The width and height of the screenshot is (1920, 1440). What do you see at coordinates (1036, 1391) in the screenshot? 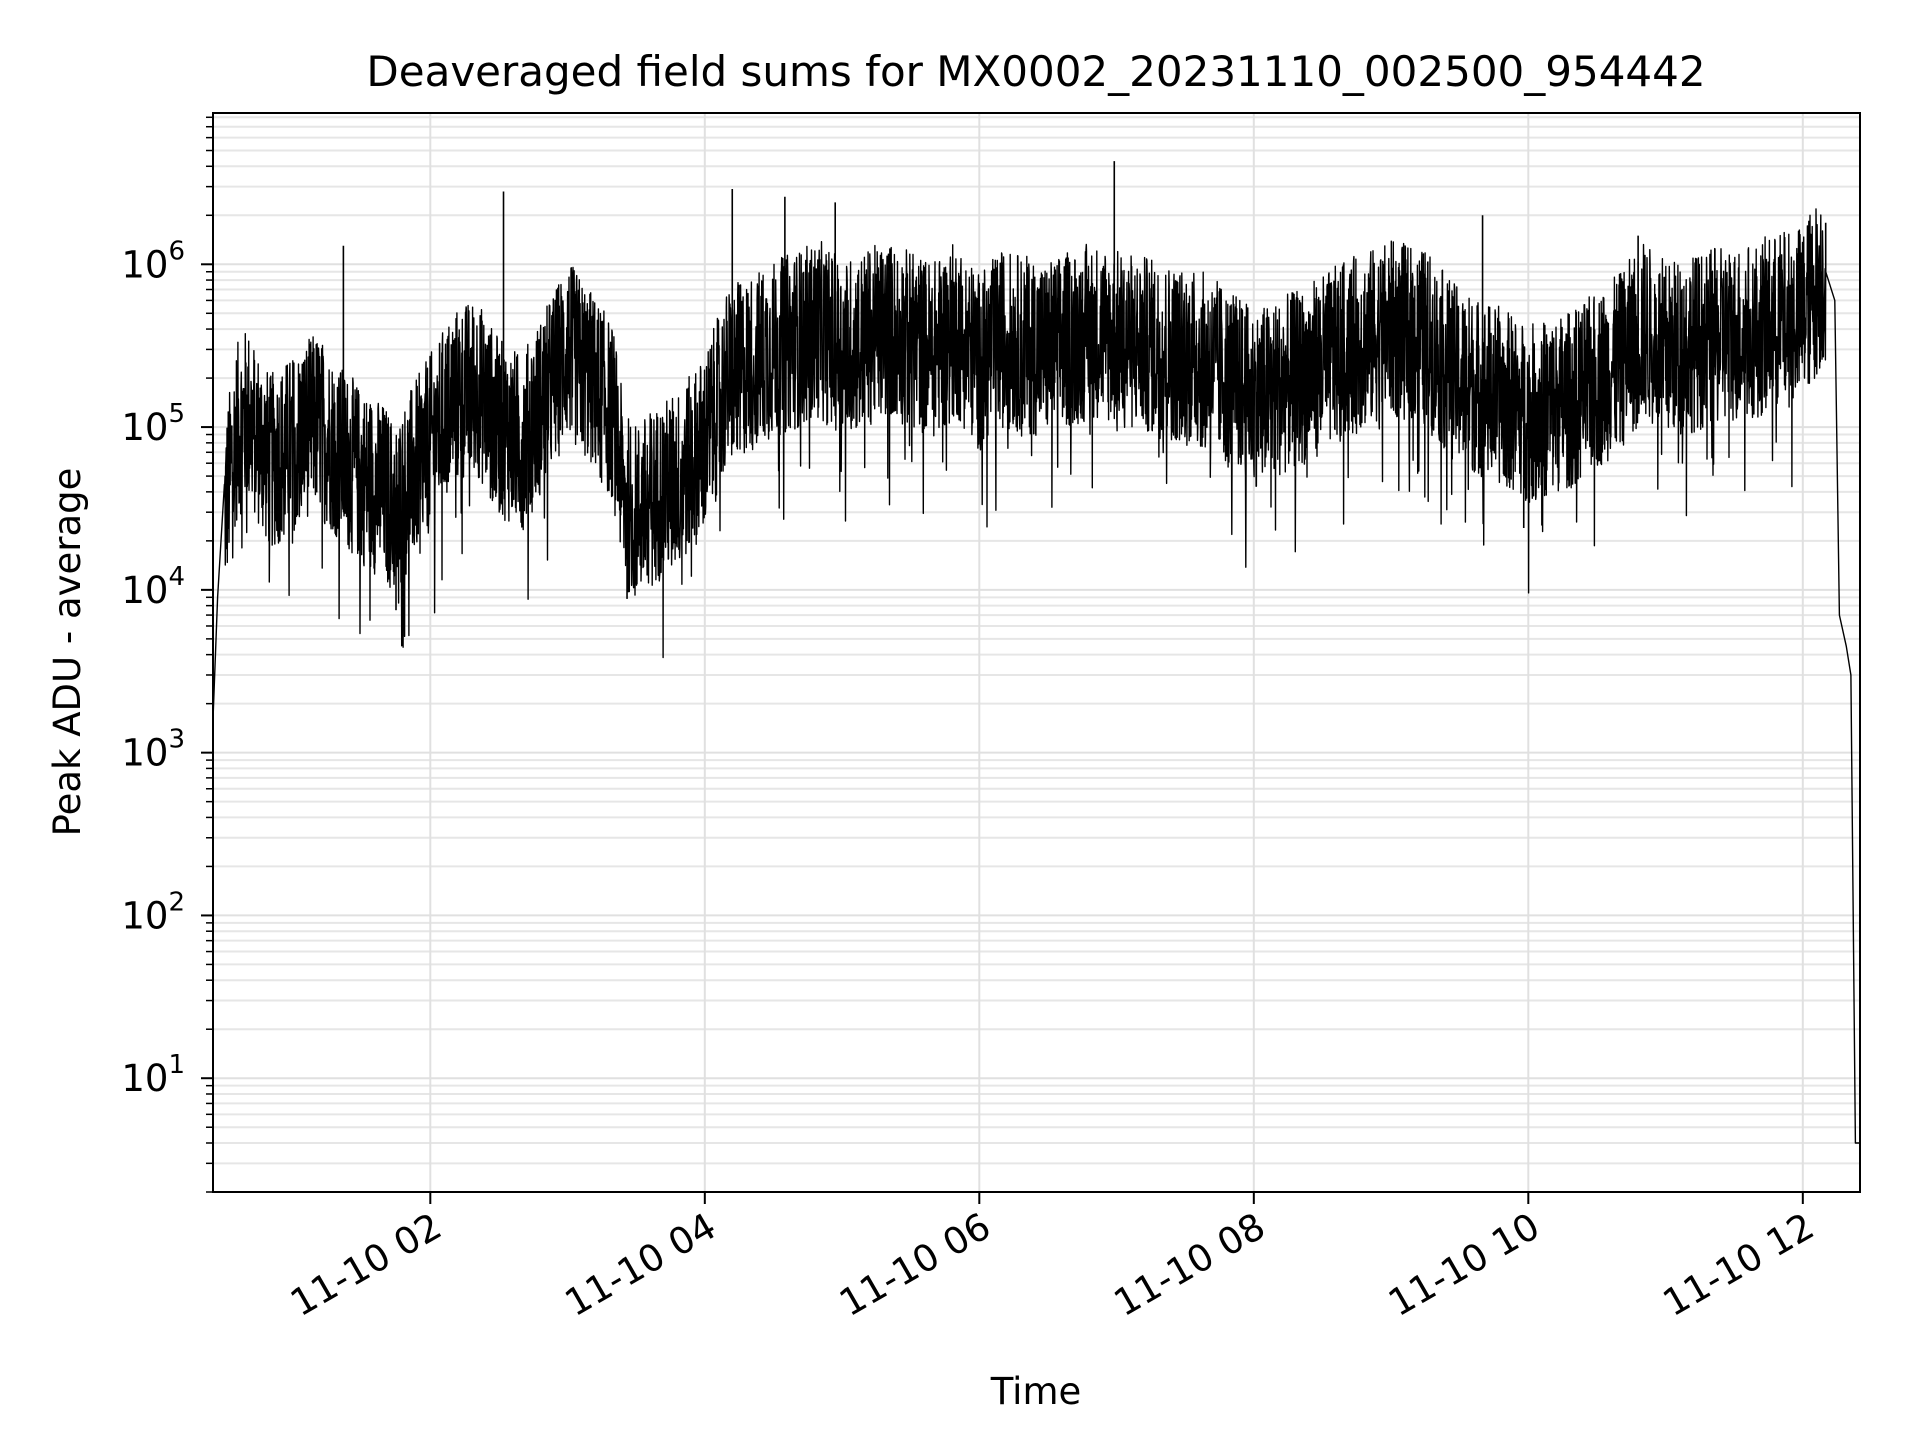
I see `x-axis-label: Time` at bounding box center [1036, 1391].